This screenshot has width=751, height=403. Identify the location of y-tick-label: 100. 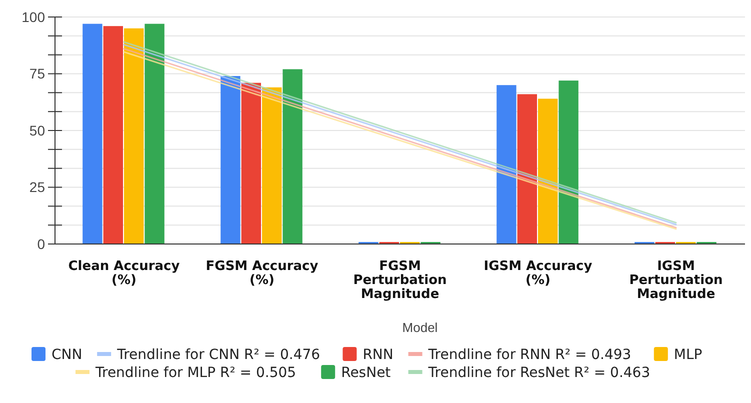
(34, 16).